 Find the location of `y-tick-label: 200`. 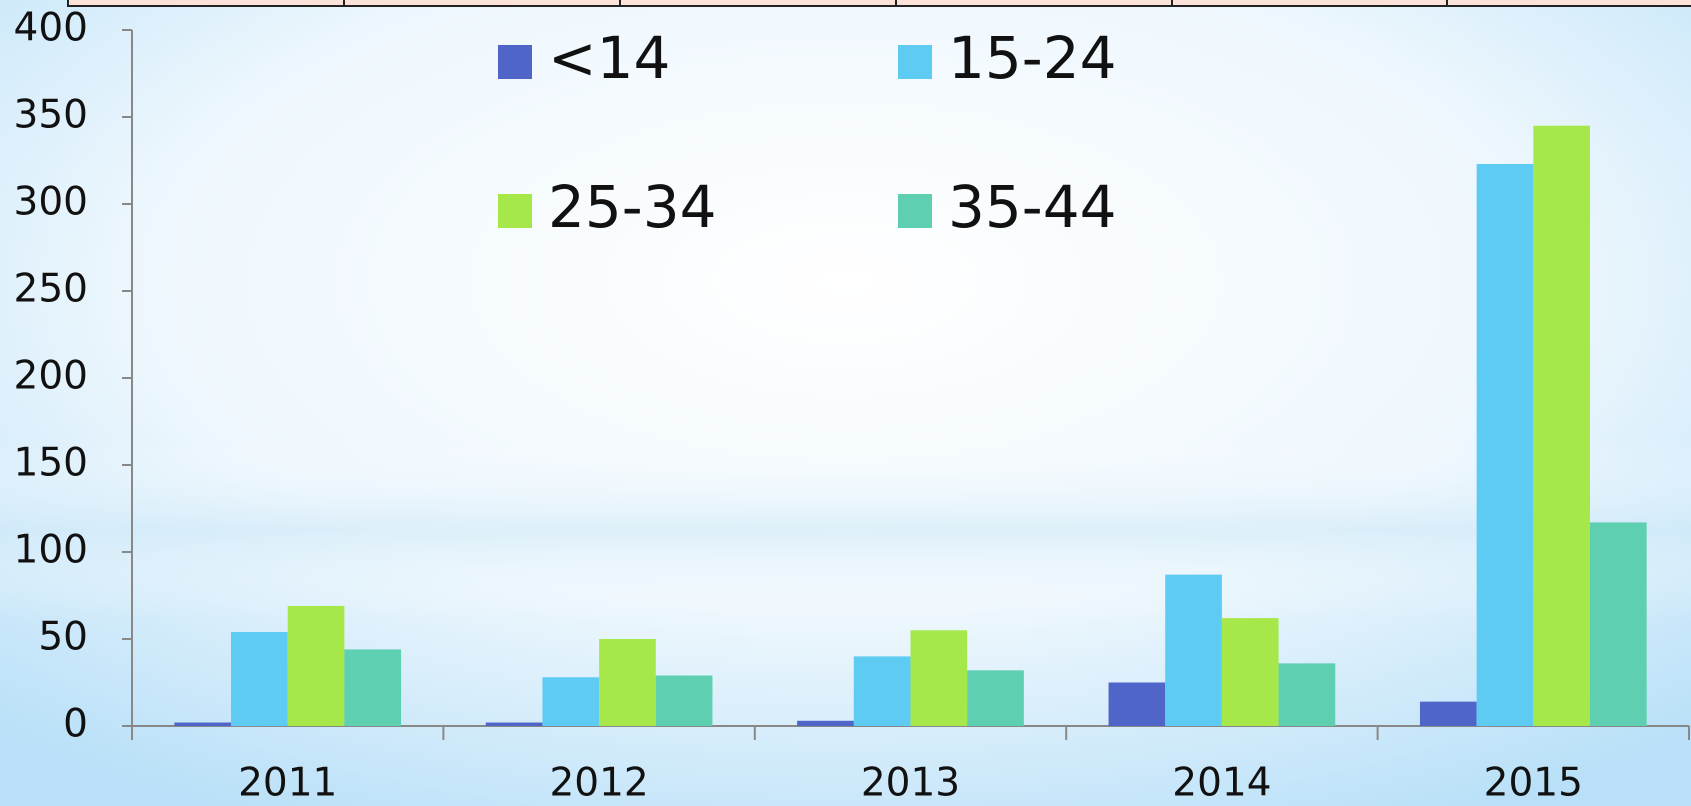

y-tick-label: 200 is located at coordinates (51, 376).